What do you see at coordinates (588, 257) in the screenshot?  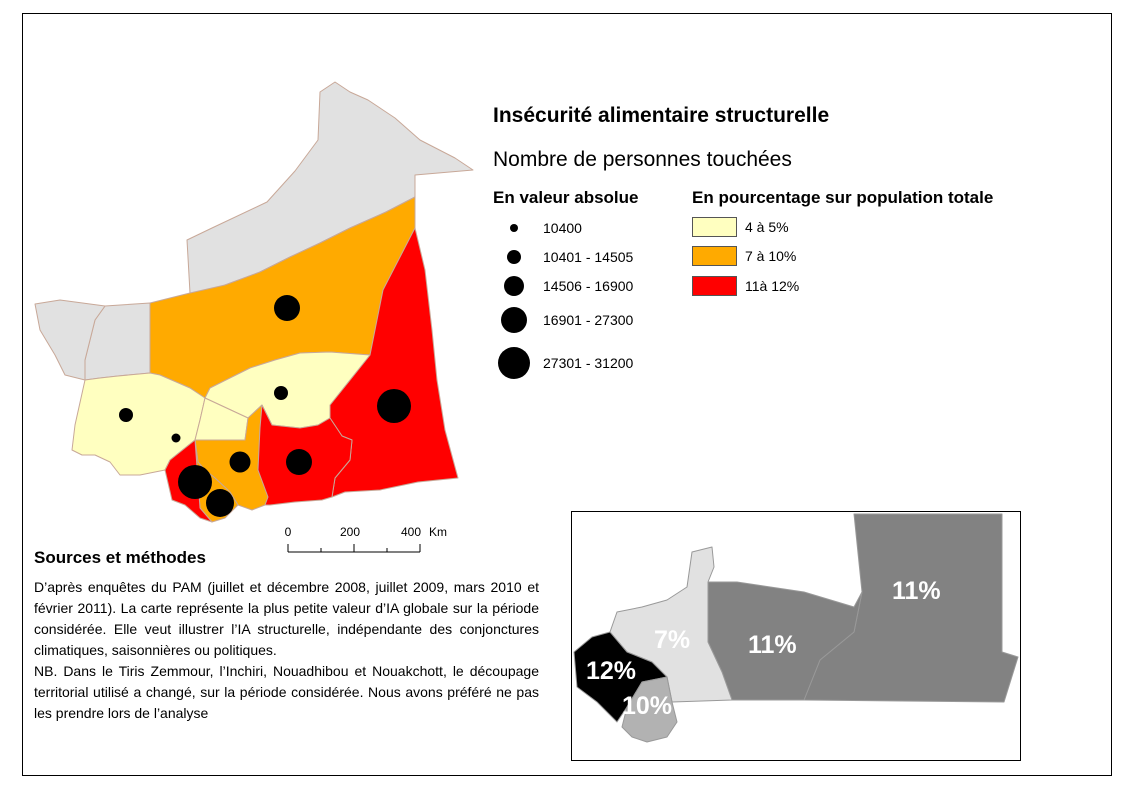 I see `legend-absolute-label: 10401 - 14505` at bounding box center [588, 257].